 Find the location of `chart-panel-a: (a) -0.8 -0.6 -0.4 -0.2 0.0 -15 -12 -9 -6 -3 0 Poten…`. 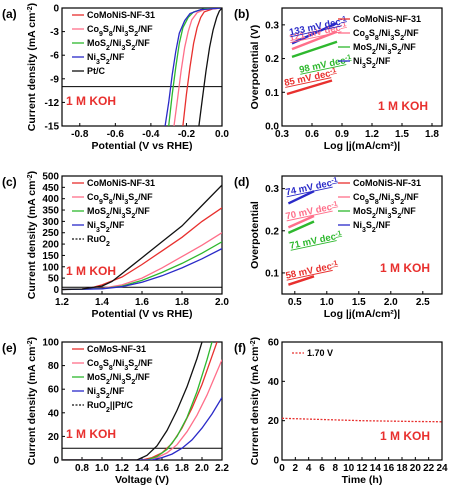

chart-panel-a: (a) -0.8 -0.6 -0.4 -0.2 0.0 -15 -12 -9 -6 -3 0 Poten… is located at coordinates (115, 77).